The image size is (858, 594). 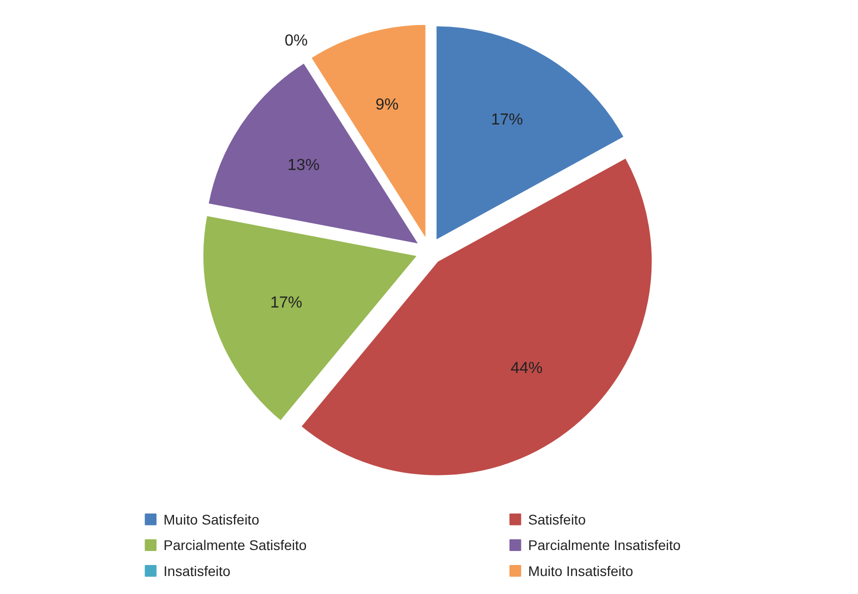 I want to click on legend-label: Parcialmente Insatisfeito, so click(x=604, y=545).